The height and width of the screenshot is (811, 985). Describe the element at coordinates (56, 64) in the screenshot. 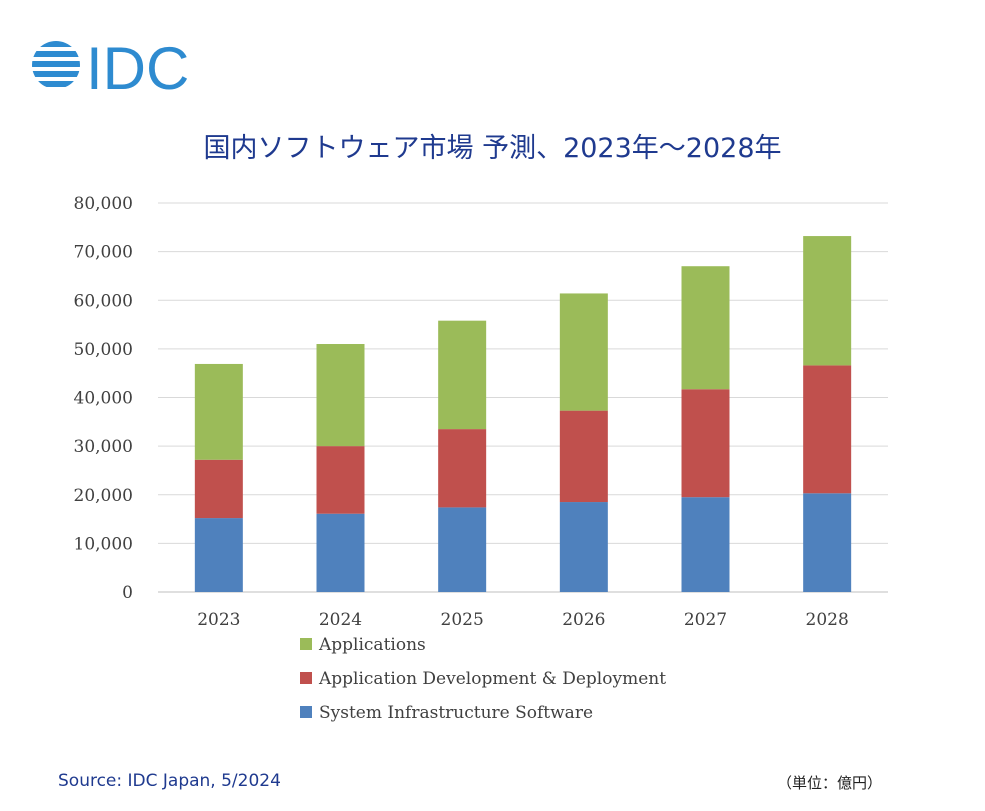

I see `globe-icon` at that location.